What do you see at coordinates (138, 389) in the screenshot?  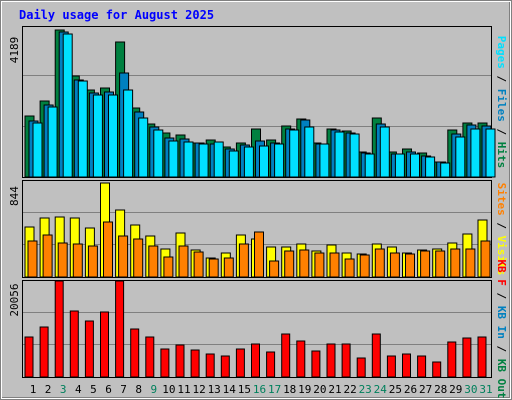 I see `x-label-day-8: 8` at bounding box center [138, 389].